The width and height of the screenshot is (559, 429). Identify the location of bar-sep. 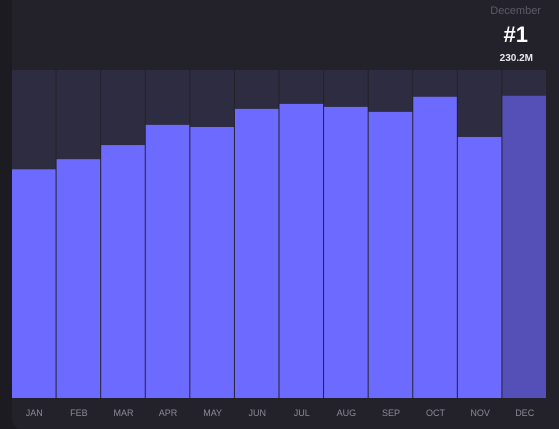
(390, 254).